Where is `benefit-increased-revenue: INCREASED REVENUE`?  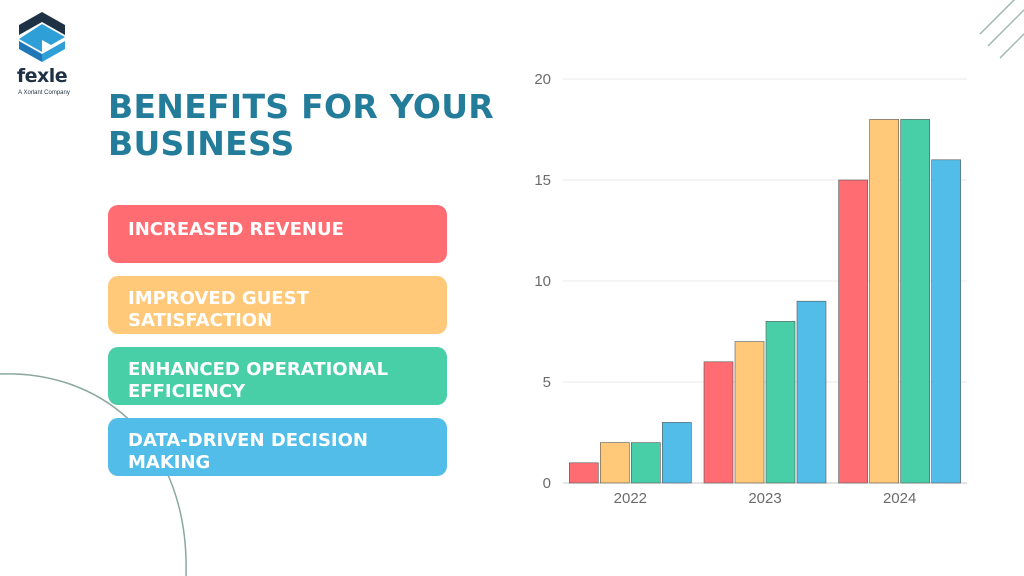
benefit-increased-revenue: INCREASED REVENUE is located at coordinates (277, 234).